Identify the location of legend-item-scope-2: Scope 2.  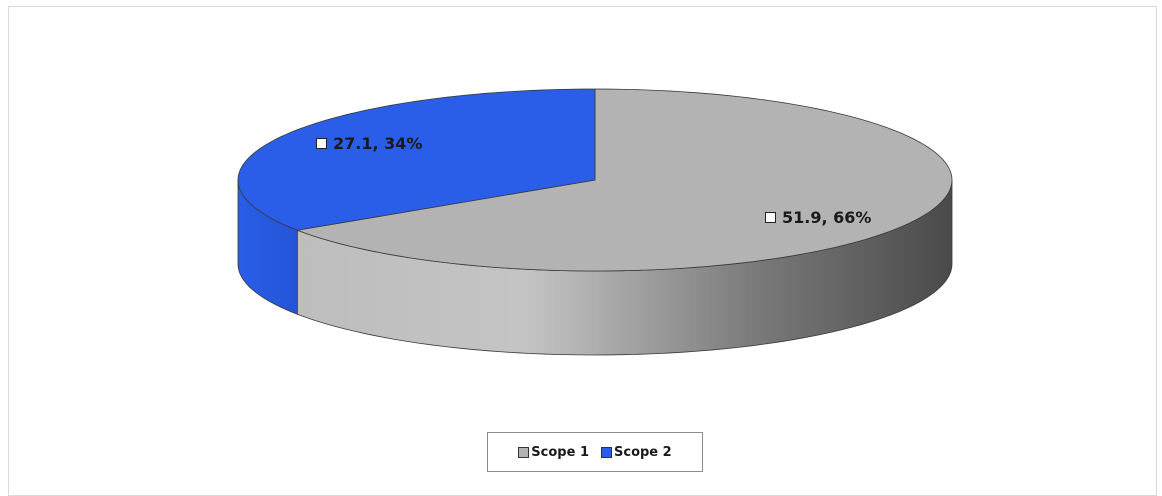
(636, 452).